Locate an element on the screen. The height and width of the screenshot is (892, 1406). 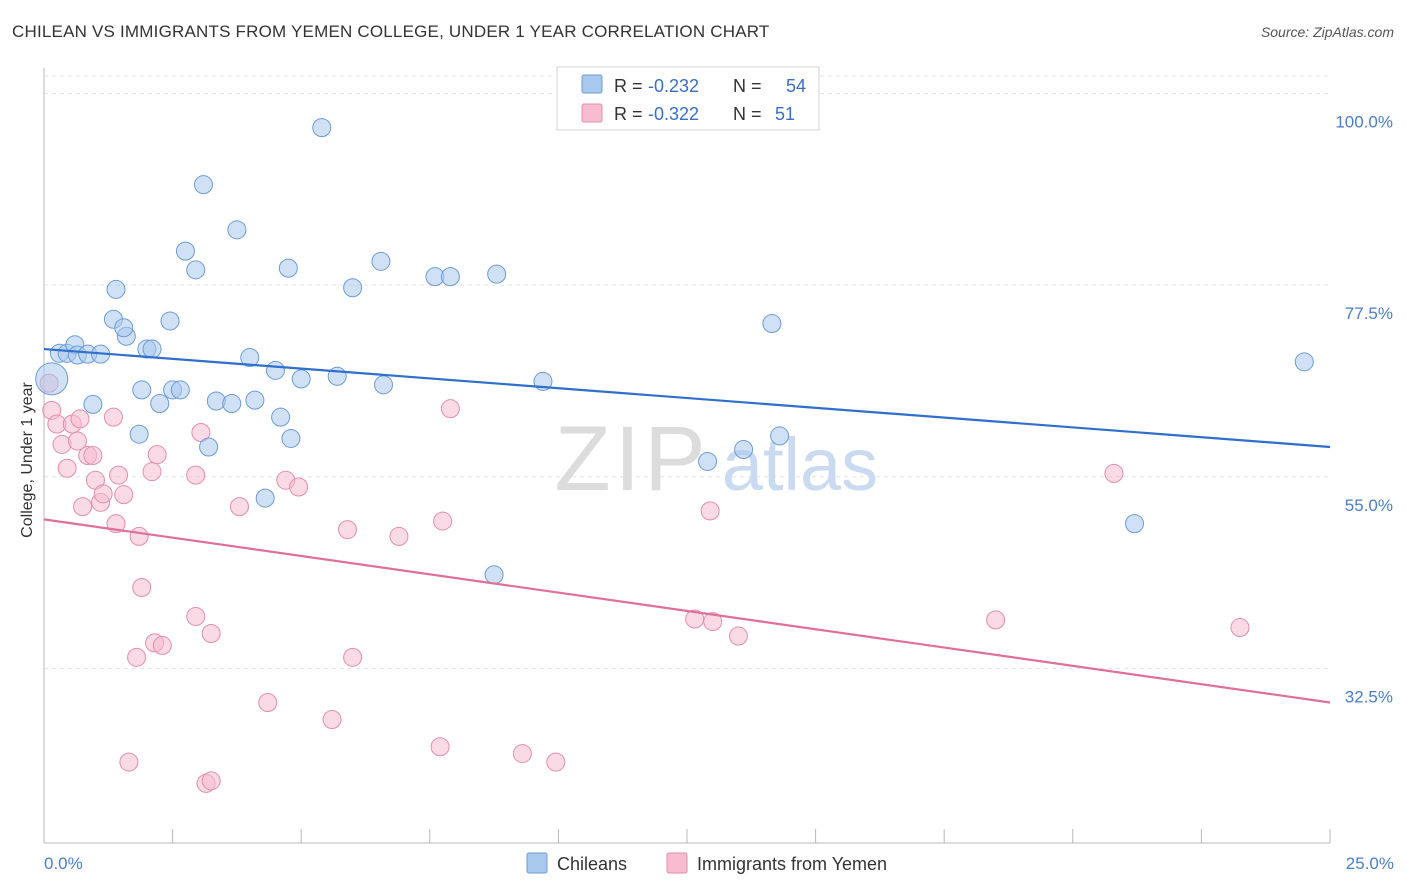
trend-line is located at coordinates (687, 398).